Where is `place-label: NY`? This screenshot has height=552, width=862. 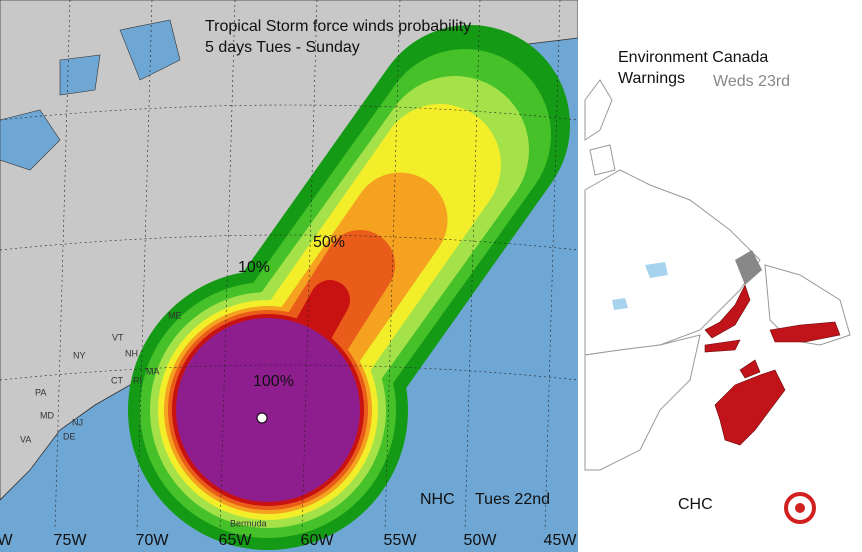
place-label: NY is located at coordinates (79, 355).